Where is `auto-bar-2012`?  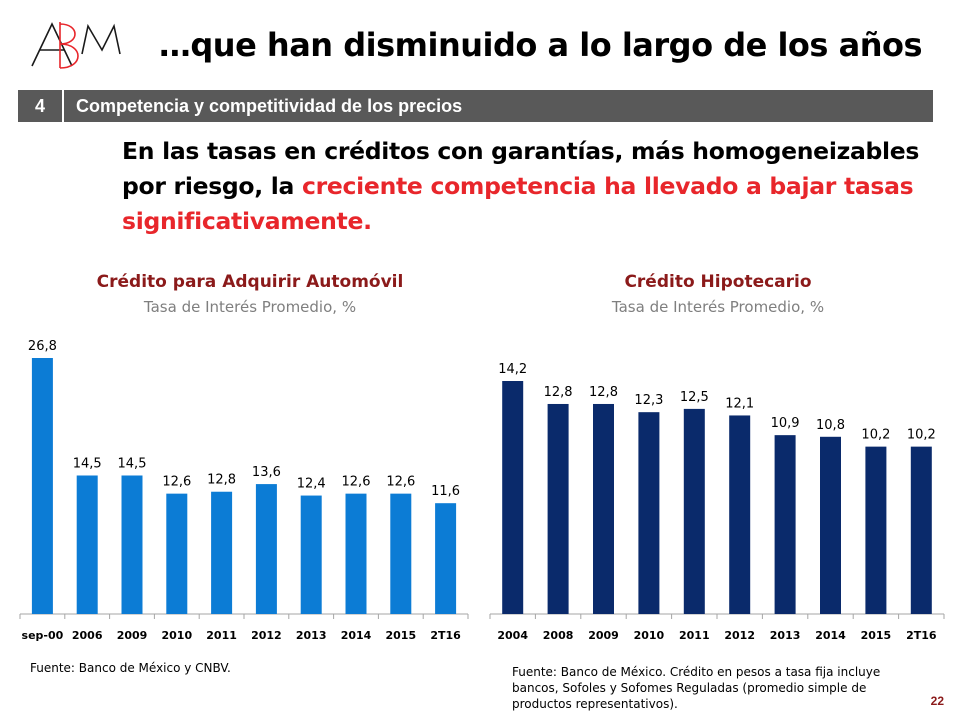 auto-bar-2012 is located at coordinates (266, 549).